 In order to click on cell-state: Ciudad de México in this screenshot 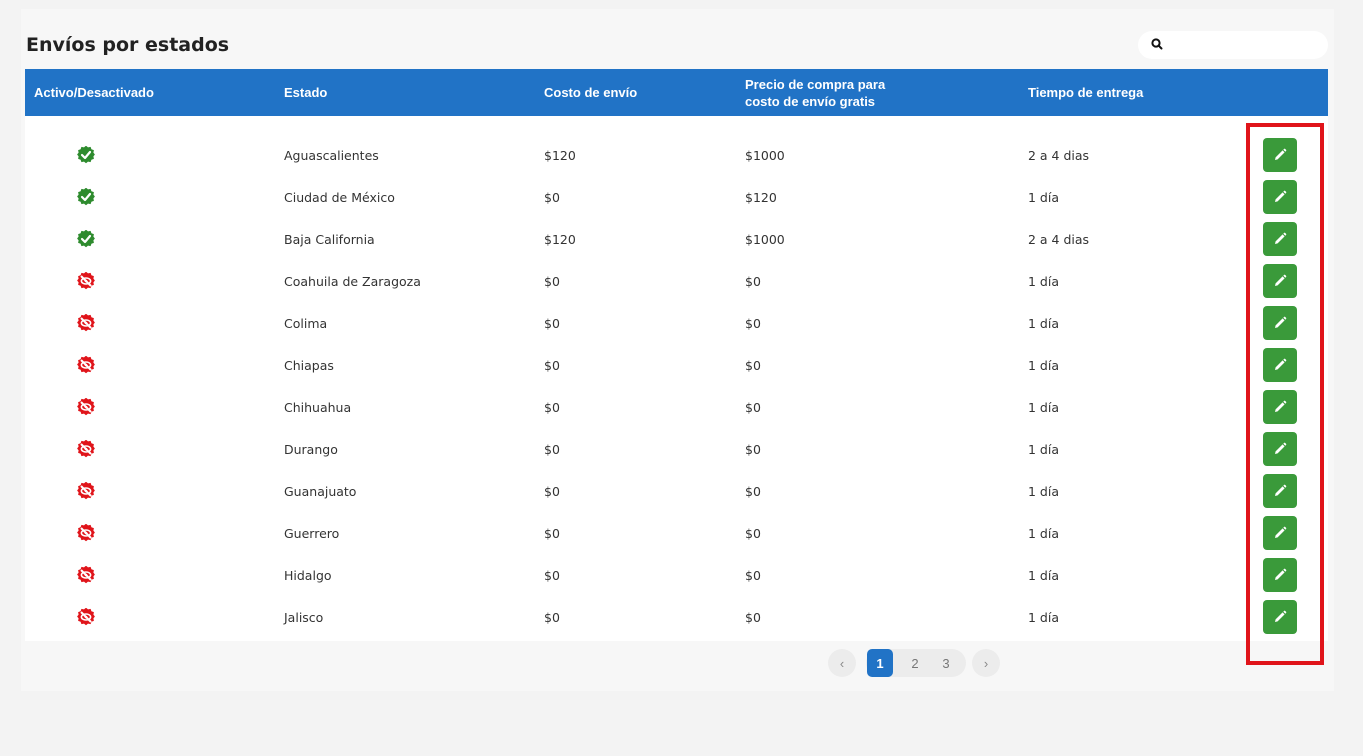, I will do `click(339, 197)`.